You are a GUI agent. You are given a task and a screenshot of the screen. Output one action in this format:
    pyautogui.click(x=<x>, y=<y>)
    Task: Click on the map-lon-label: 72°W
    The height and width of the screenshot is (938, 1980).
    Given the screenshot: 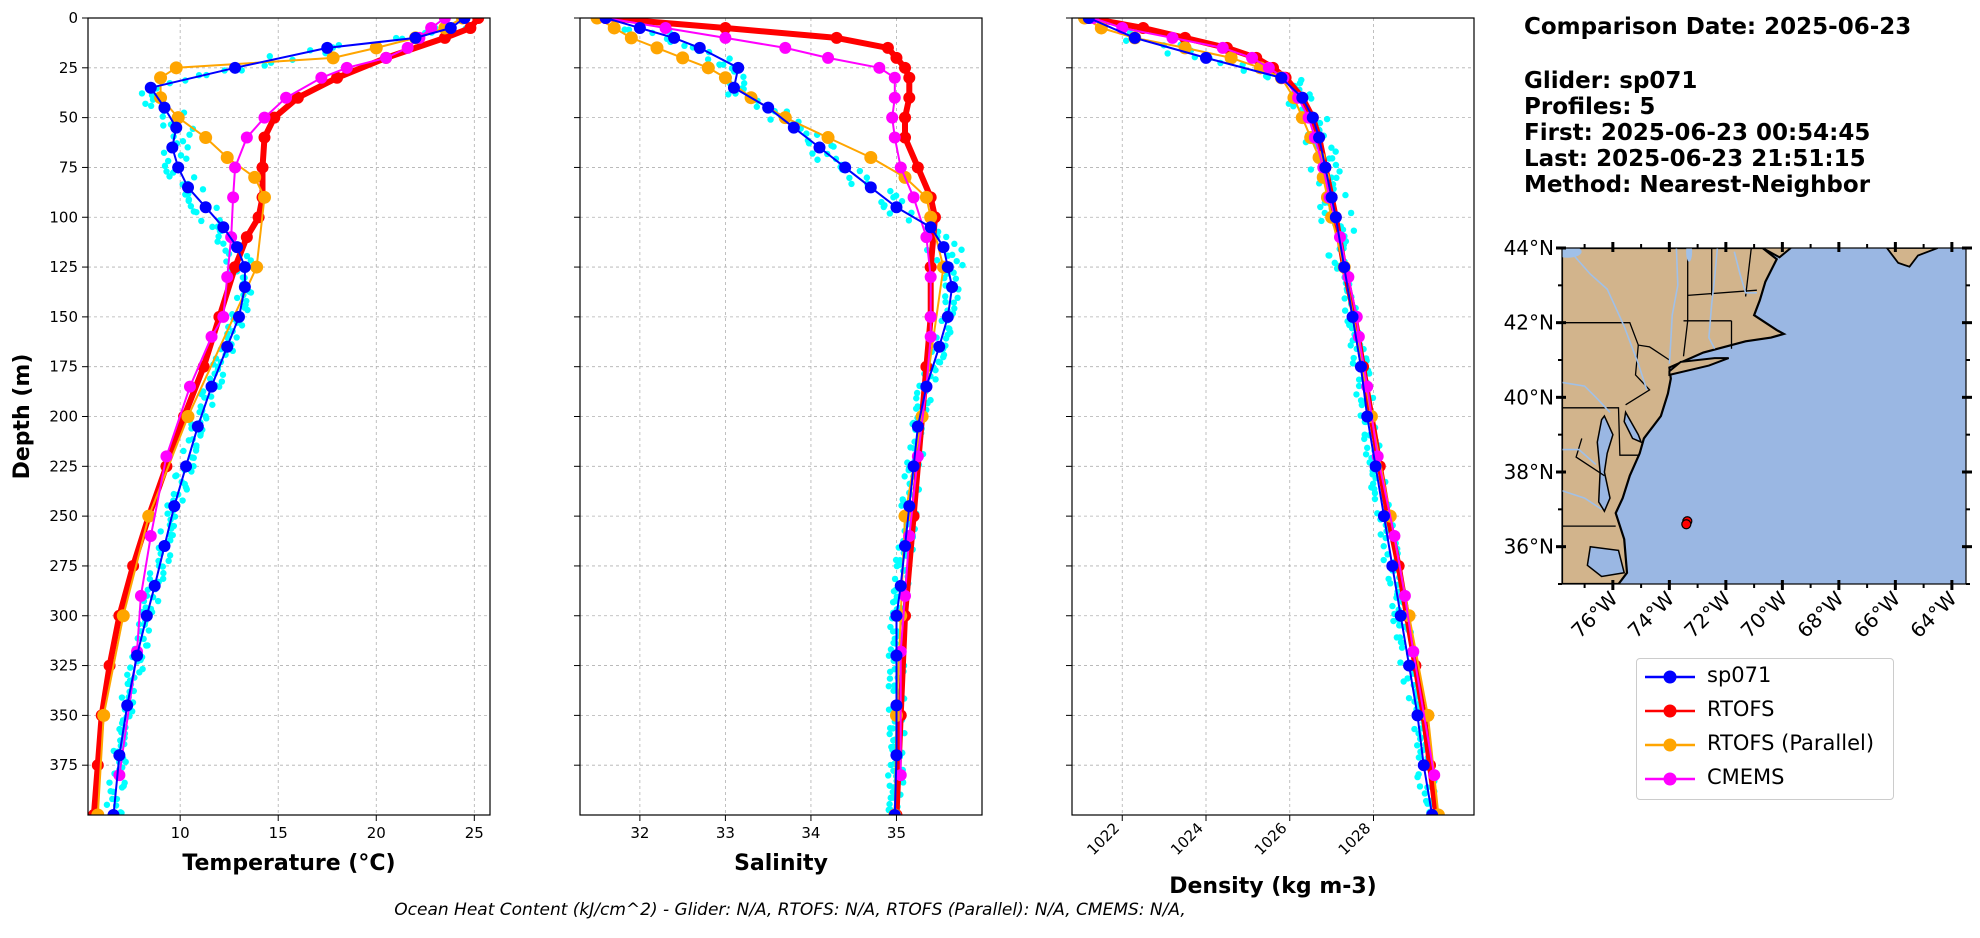 What is the action you would take?
    pyautogui.click(x=1707, y=614)
    